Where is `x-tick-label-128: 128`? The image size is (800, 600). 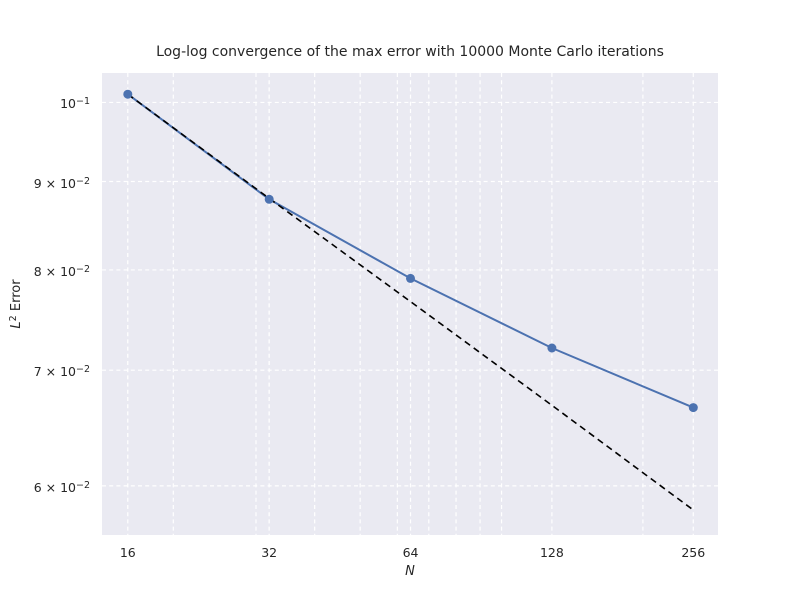 x-tick-label-128: 128 is located at coordinates (551, 552).